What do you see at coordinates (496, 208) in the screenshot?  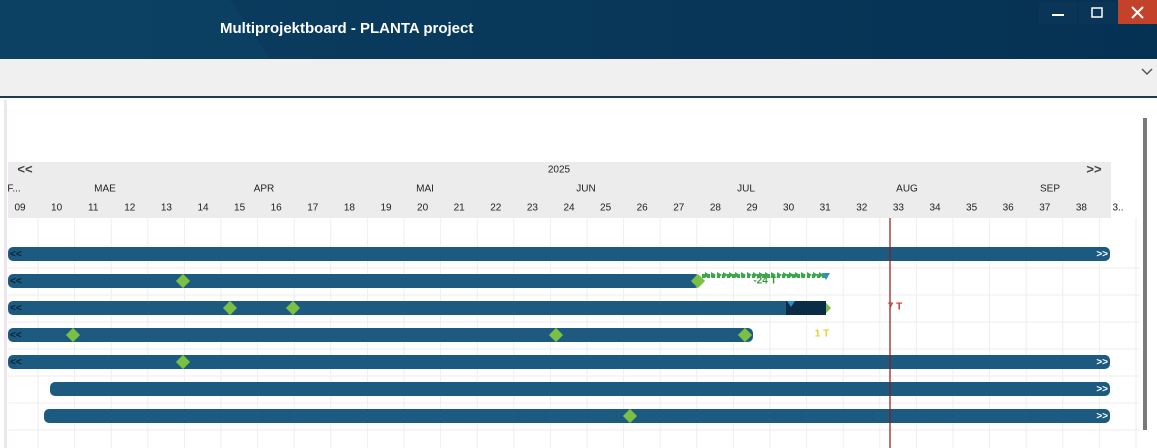 I see `week-label: 22` at bounding box center [496, 208].